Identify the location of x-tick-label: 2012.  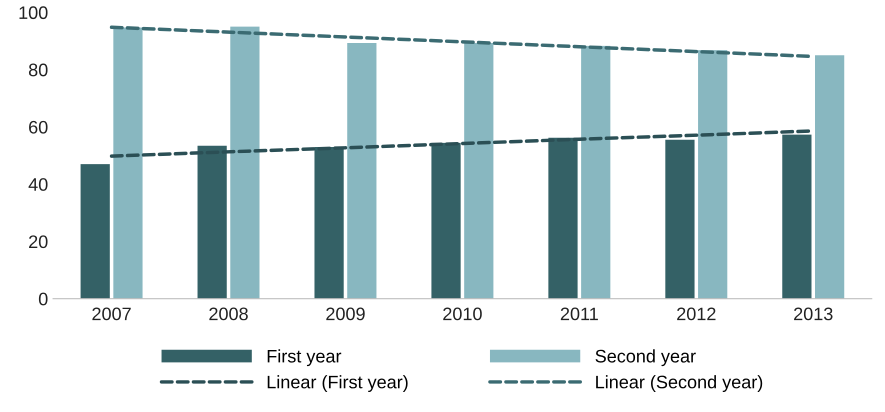
(696, 314).